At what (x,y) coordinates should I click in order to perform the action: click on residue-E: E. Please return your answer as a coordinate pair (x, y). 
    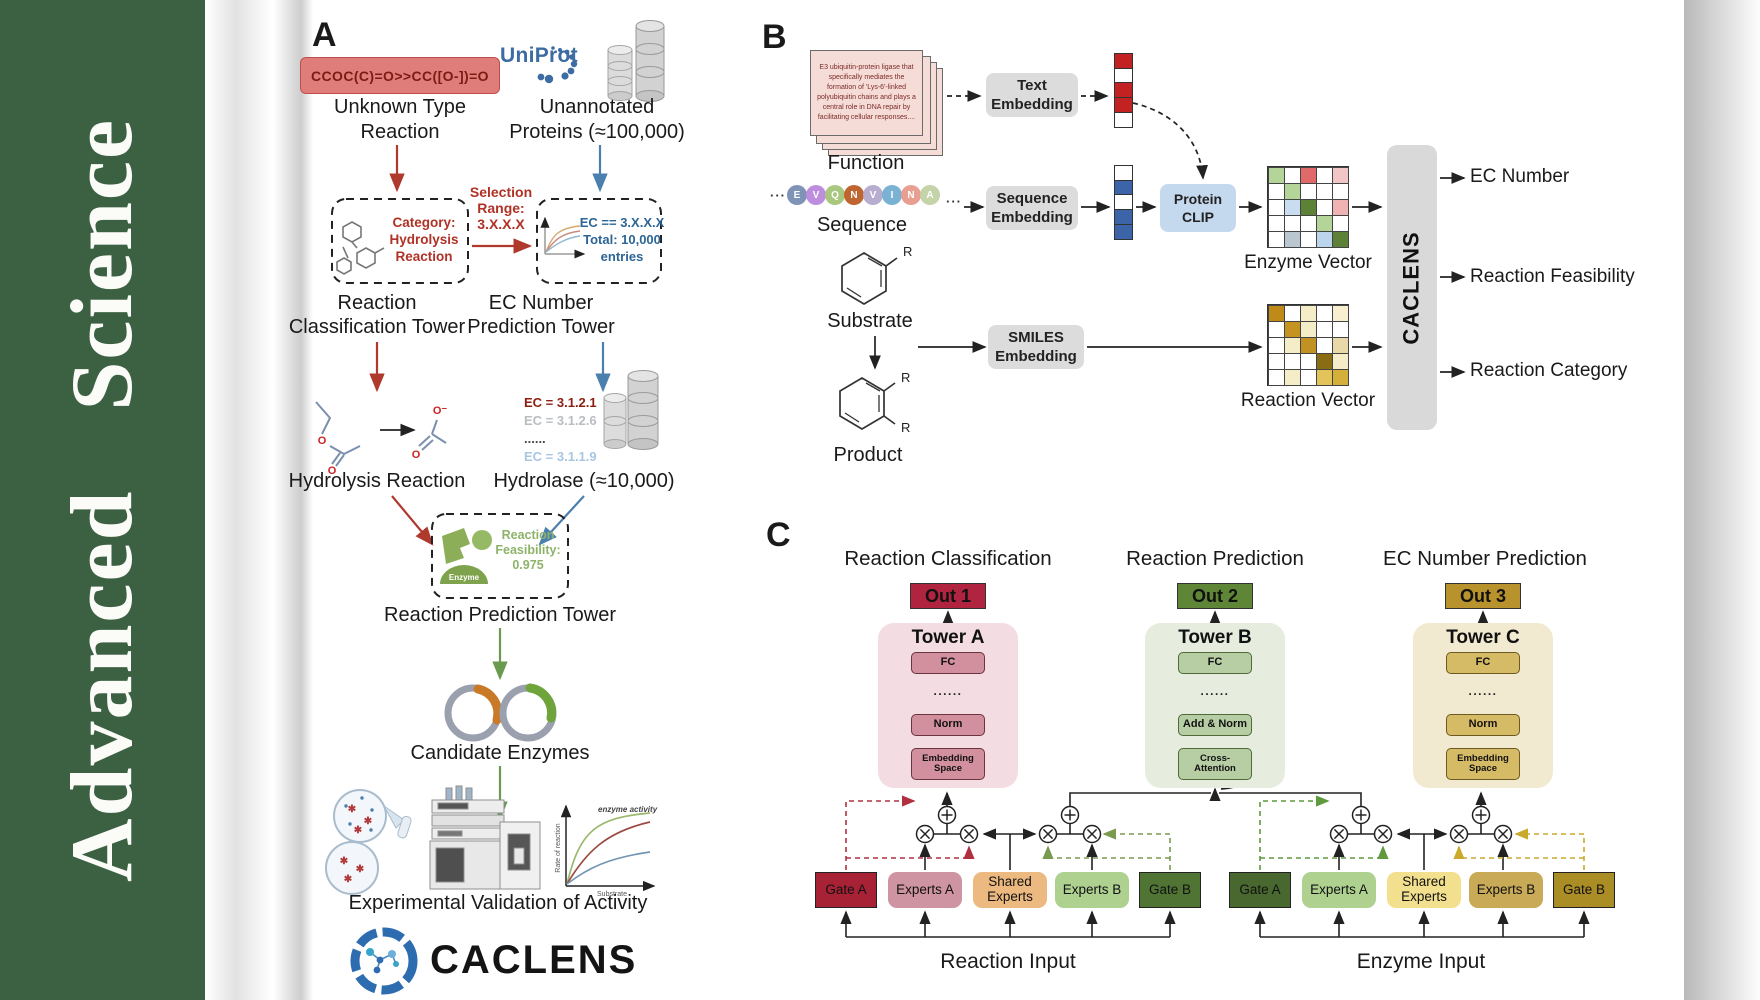
    Looking at the image, I should click on (797, 195).